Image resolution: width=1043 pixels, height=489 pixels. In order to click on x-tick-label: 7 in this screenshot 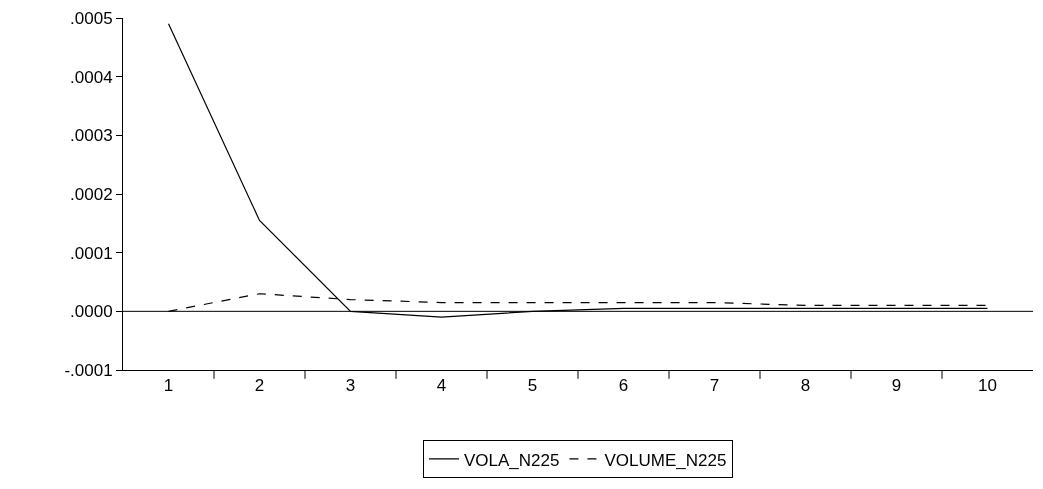, I will do `click(714, 386)`.